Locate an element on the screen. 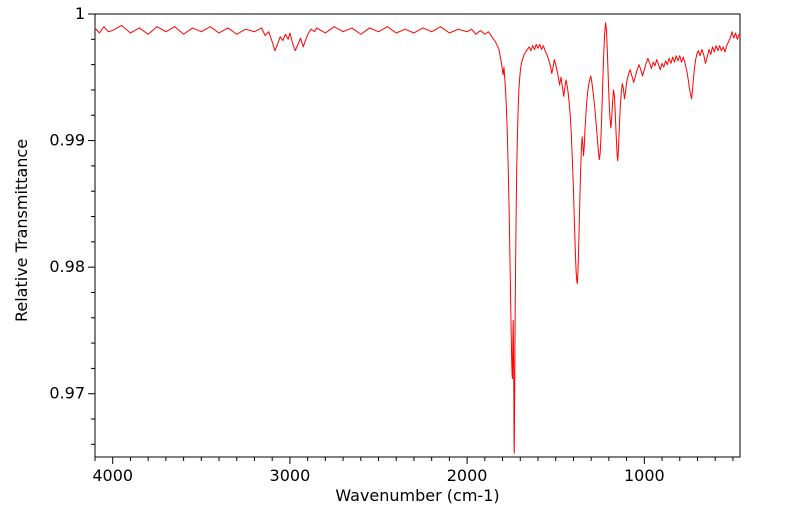 The width and height of the screenshot is (799, 516). y-tick-label: 0.98 is located at coordinates (67, 266).